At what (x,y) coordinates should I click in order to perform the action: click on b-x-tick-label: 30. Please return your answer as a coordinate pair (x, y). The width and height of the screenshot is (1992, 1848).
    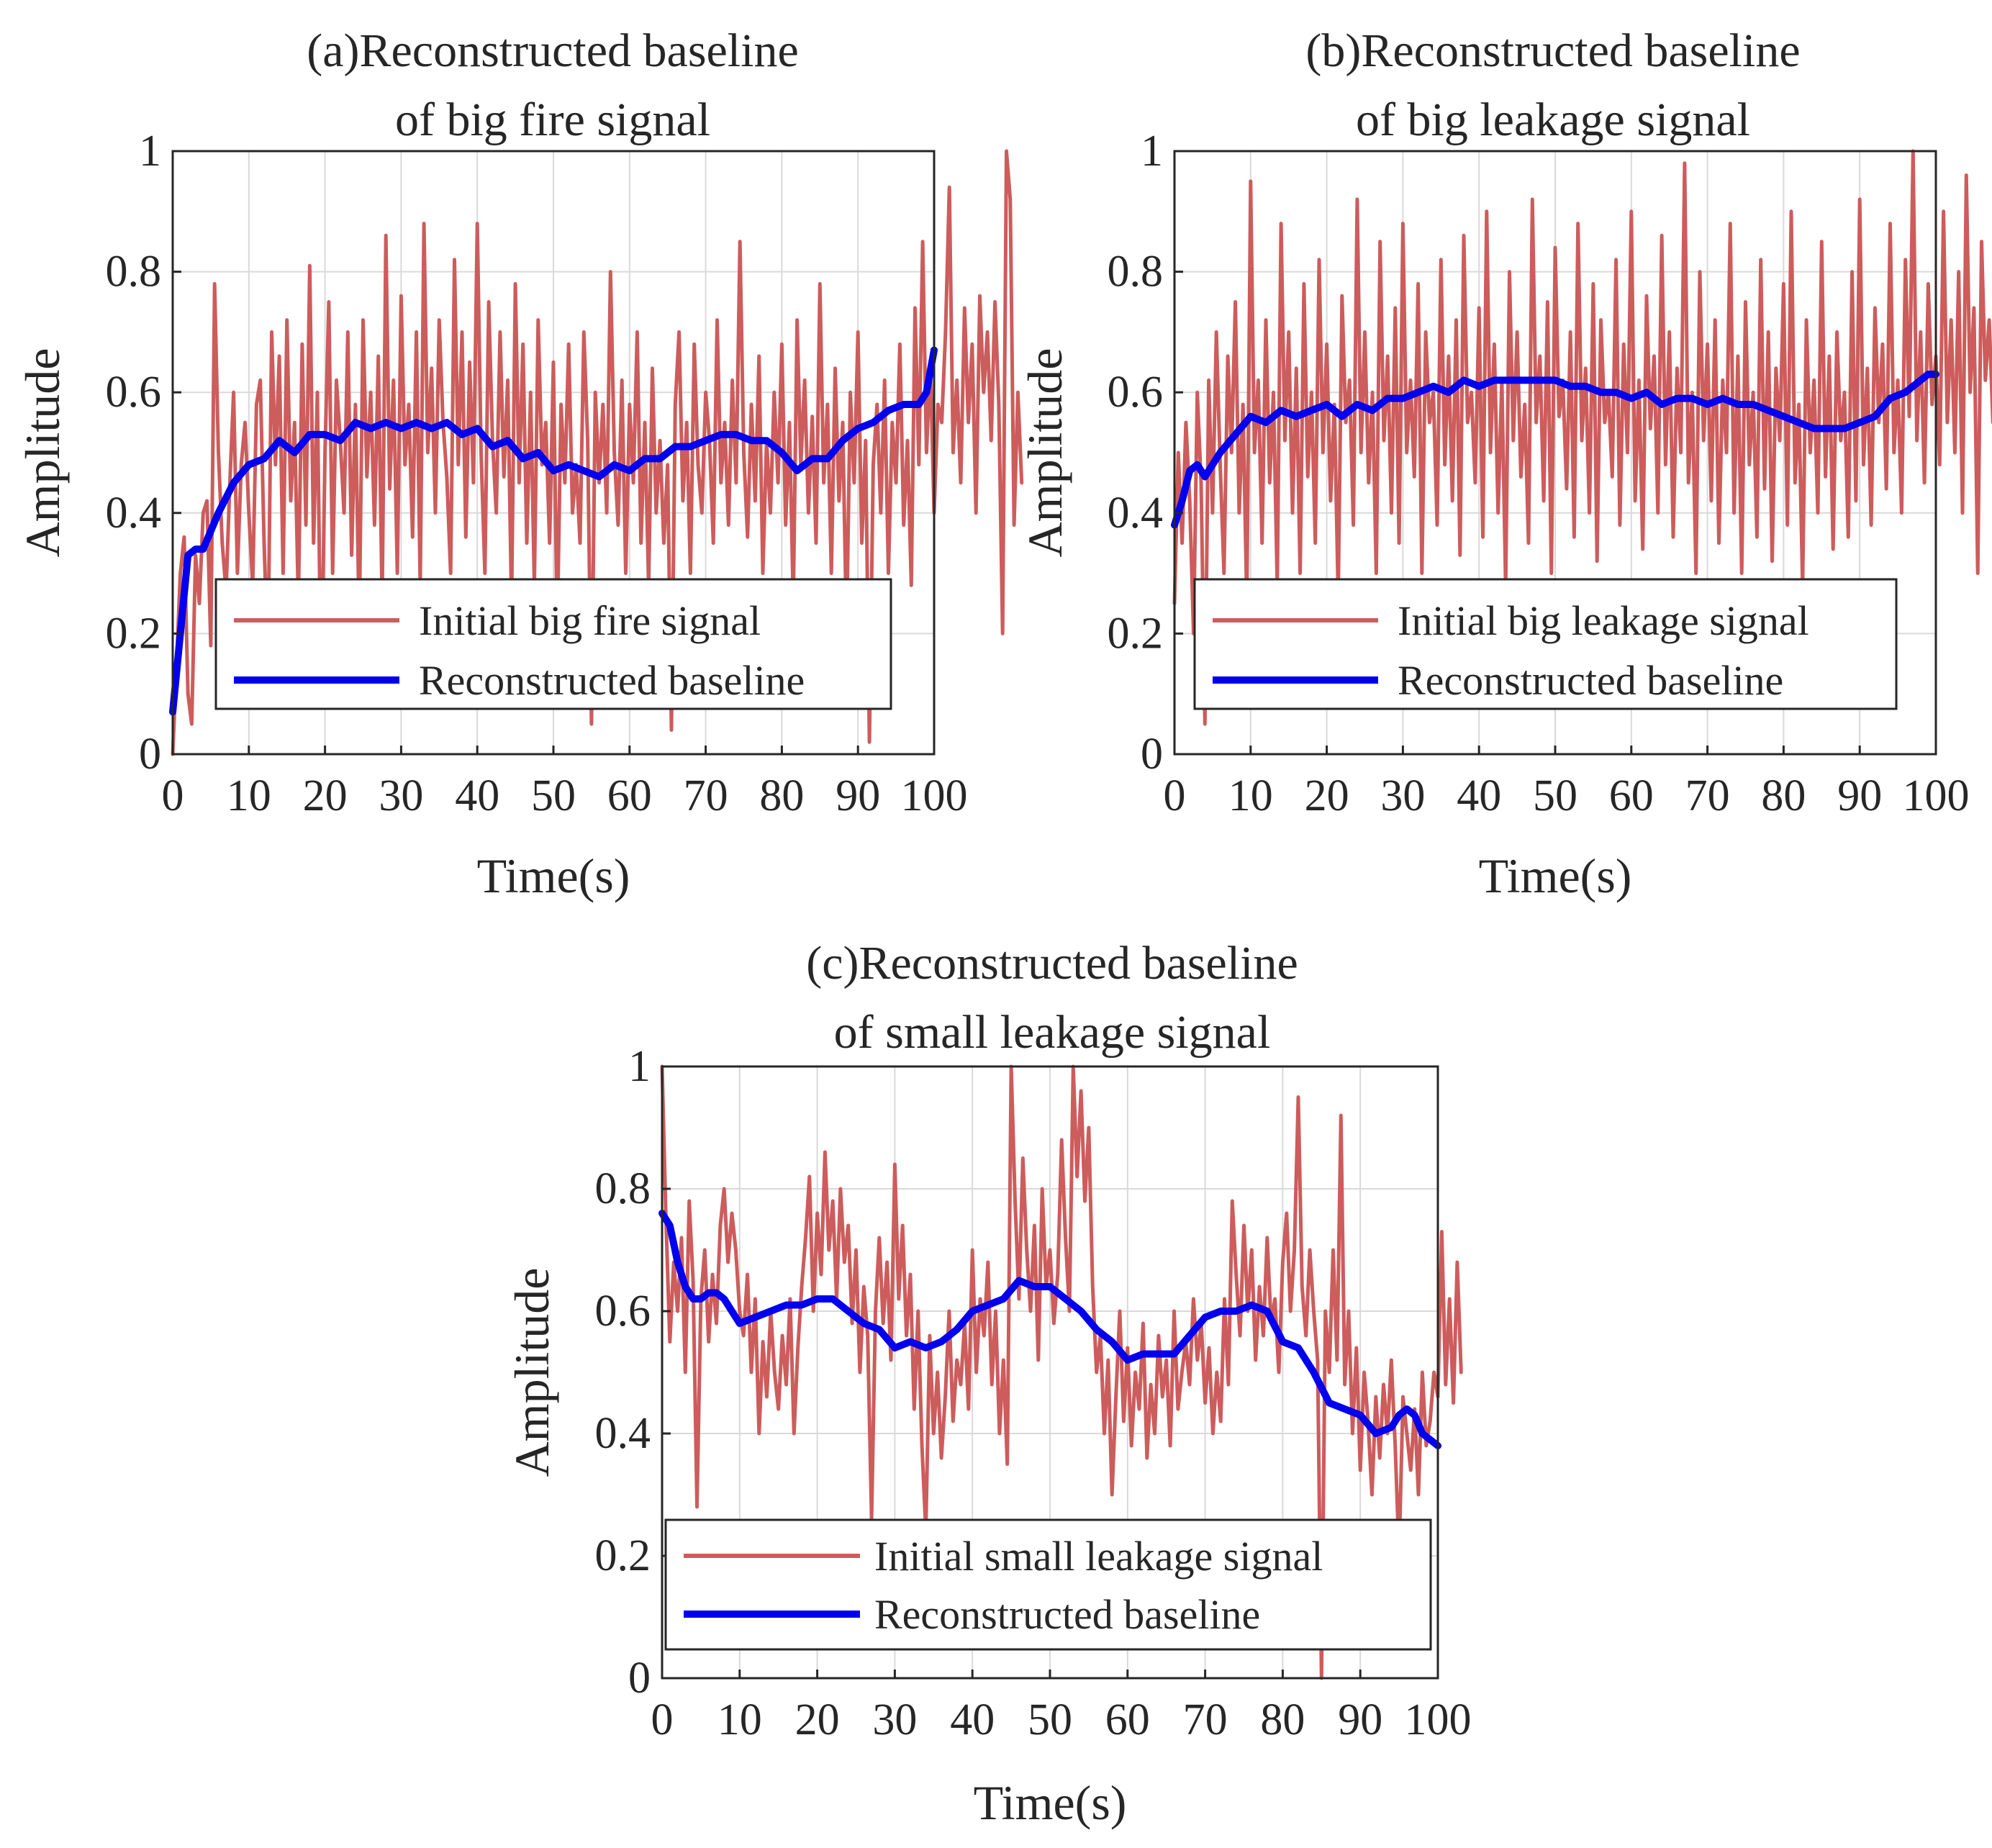
    Looking at the image, I should click on (1402, 795).